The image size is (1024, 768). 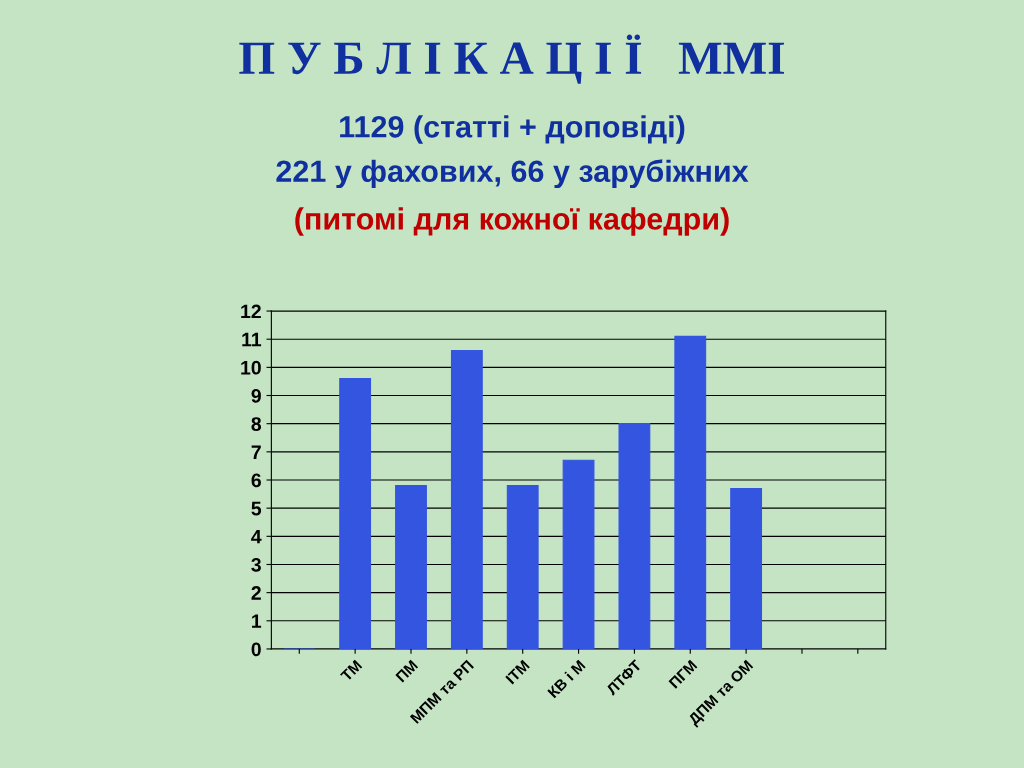 What do you see at coordinates (257, 621) in the screenshot?
I see `y-tick-label: 1` at bounding box center [257, 621].